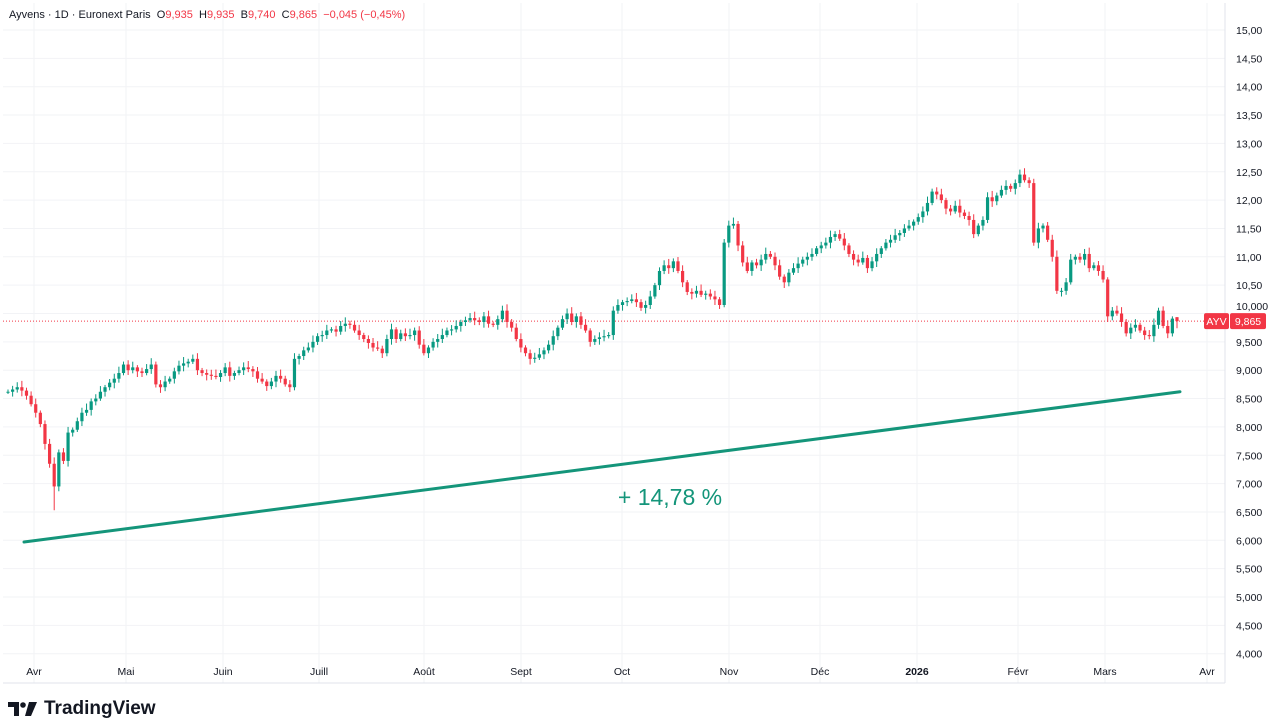  What do you see at coordinates (521, 672) in the screenshot?
I see `time-tick-label: Sept` at bounding box center [521, 672].